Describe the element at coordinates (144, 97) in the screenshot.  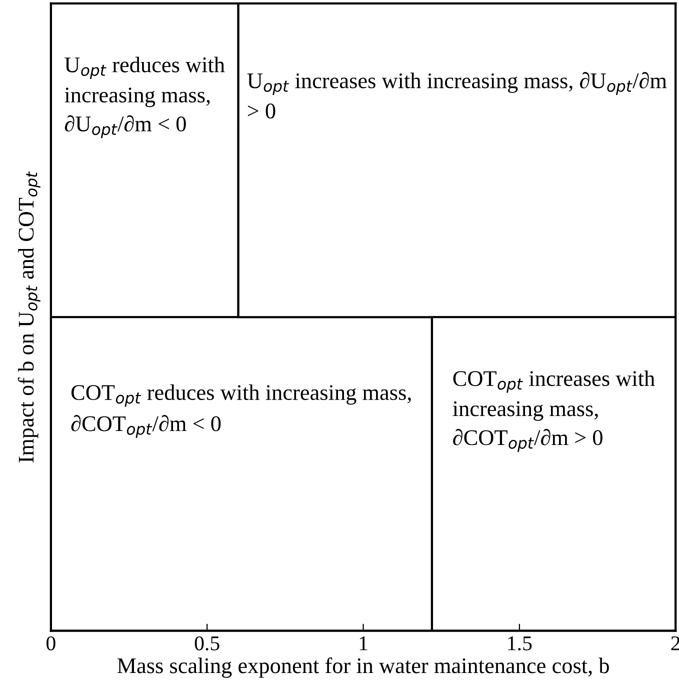
I see `annotation: U$_{opt}$ reduces with increasing mass, ∂U$_{opt}$/∂m < 0` at that location.